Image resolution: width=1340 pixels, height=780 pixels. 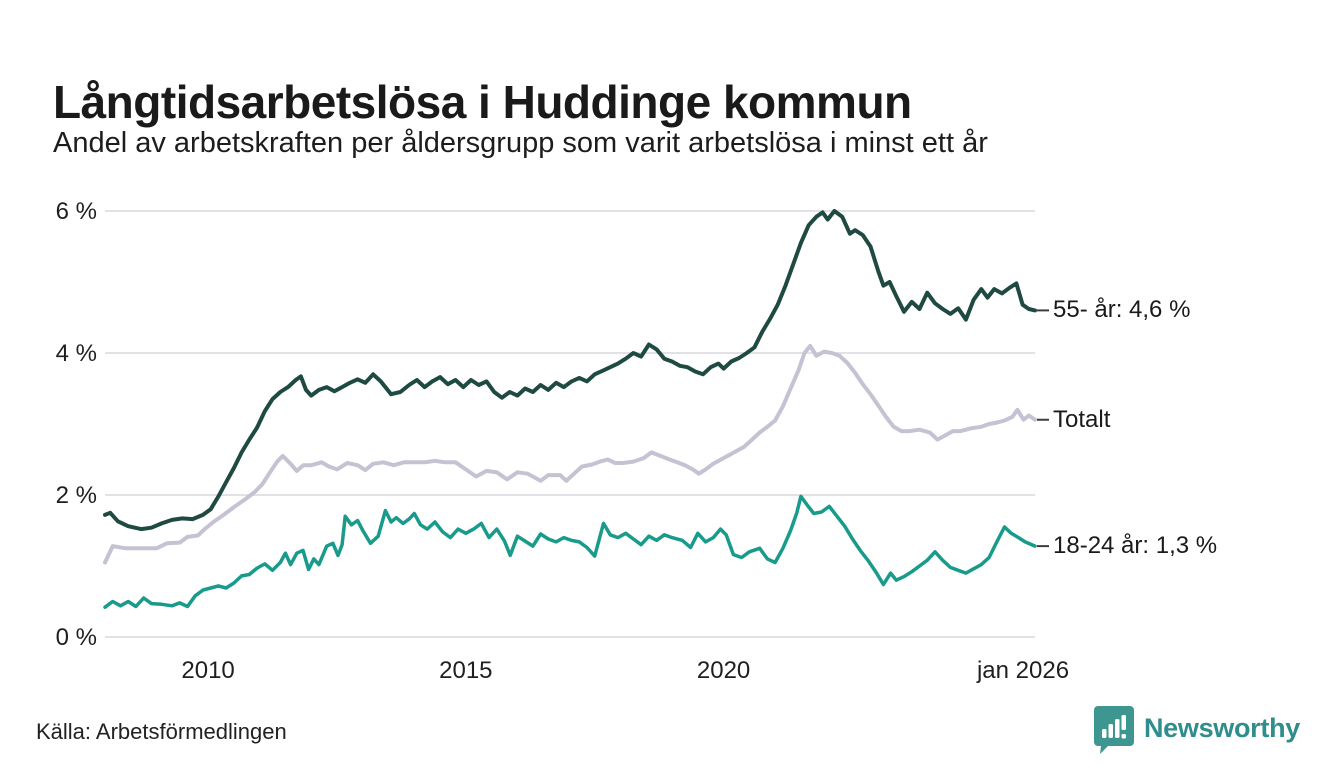 I want to click on bar-chart-speech-bubble-icon, so click(x=1113, y=730).